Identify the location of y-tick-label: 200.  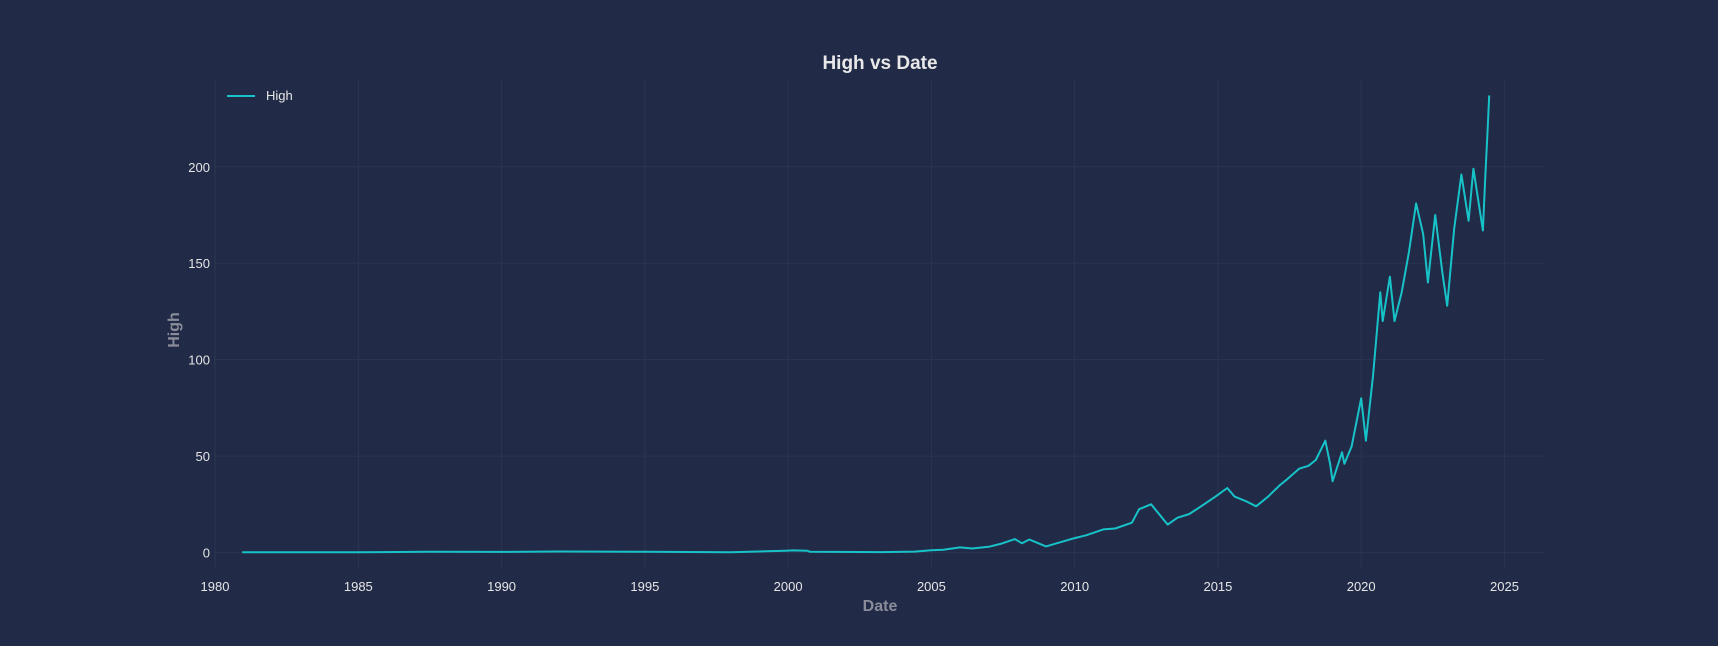
(199, 167).